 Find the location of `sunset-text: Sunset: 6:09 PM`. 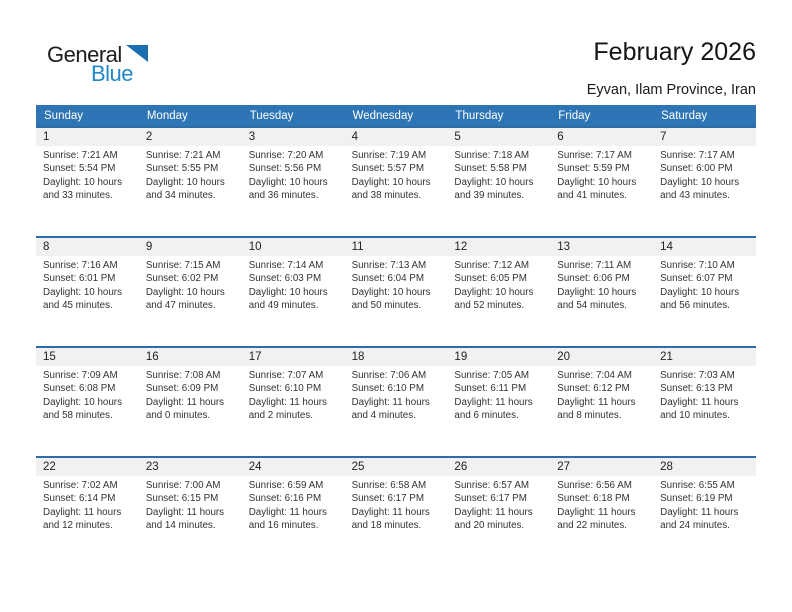

sunset-text: Sunset: 6:09 PM is located at coordinates (182, 389).